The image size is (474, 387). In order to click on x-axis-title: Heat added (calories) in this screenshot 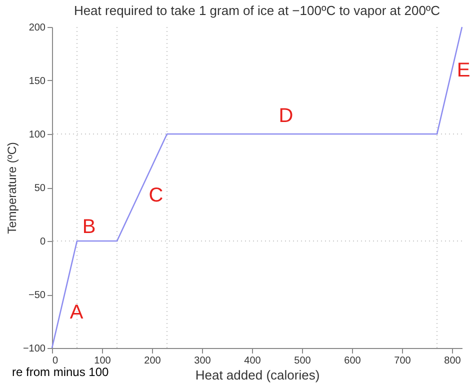, I will do `click(257, 375)`.